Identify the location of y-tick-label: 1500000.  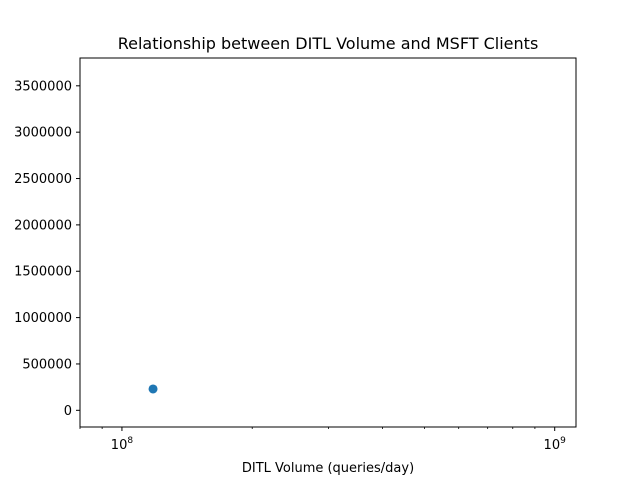
(43, 272).